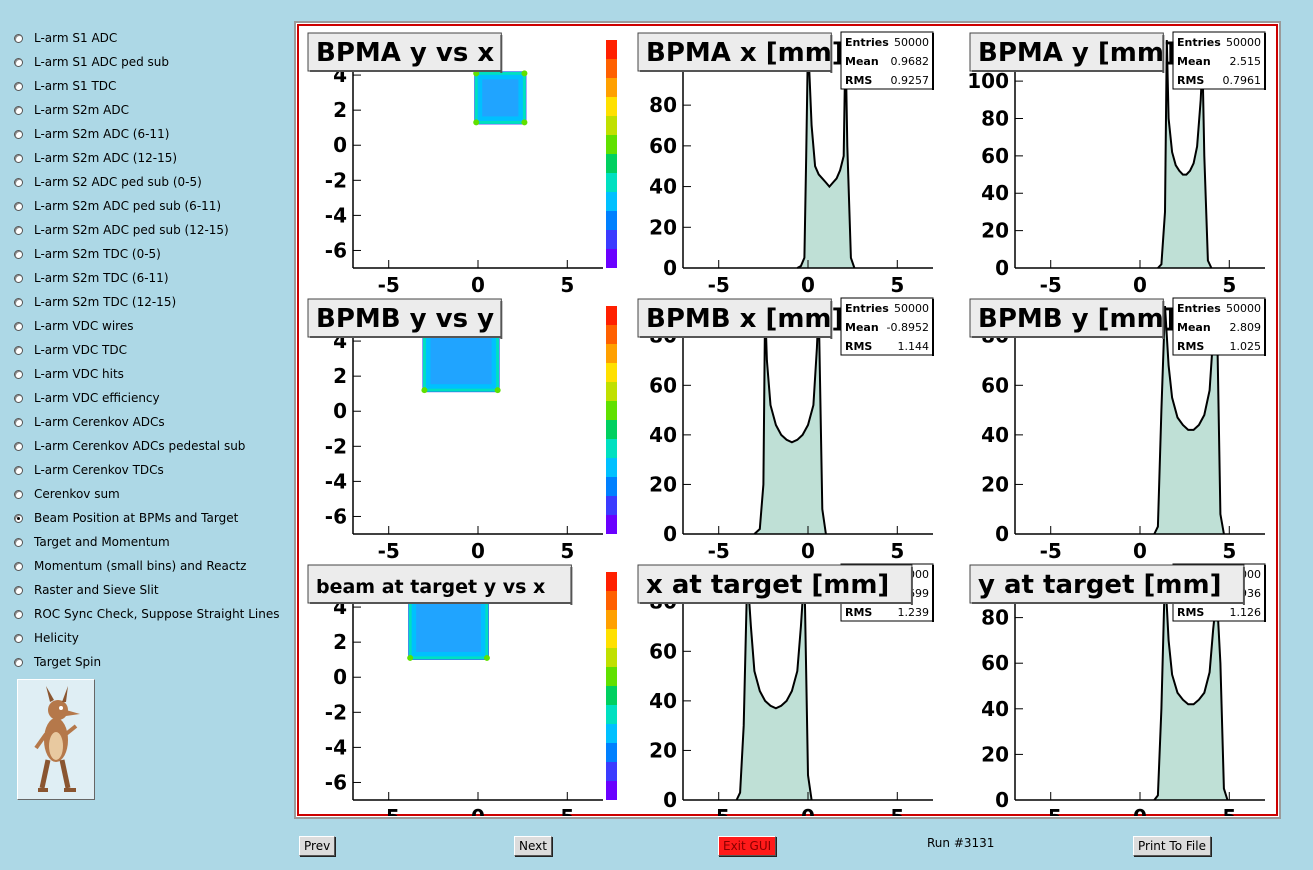  Describe the element at coordinates (858, 346) in the screenshot. I see `stats-key: RMS` at that location.